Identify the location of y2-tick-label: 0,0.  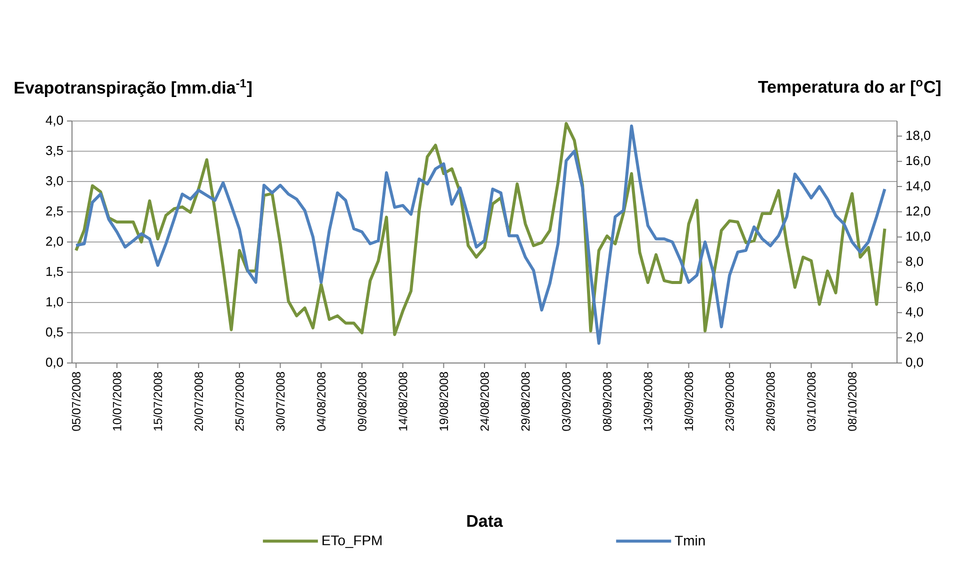
(915, 363).